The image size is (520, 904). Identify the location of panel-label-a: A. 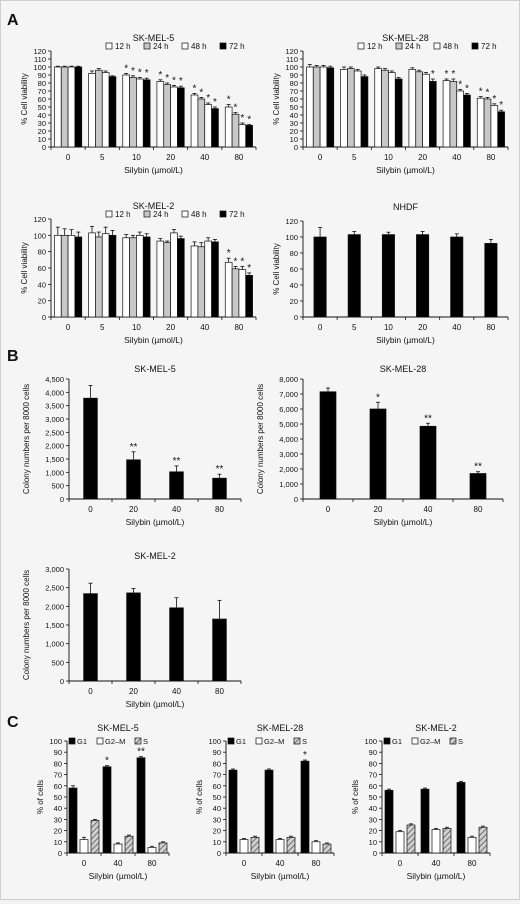
(13, 20).